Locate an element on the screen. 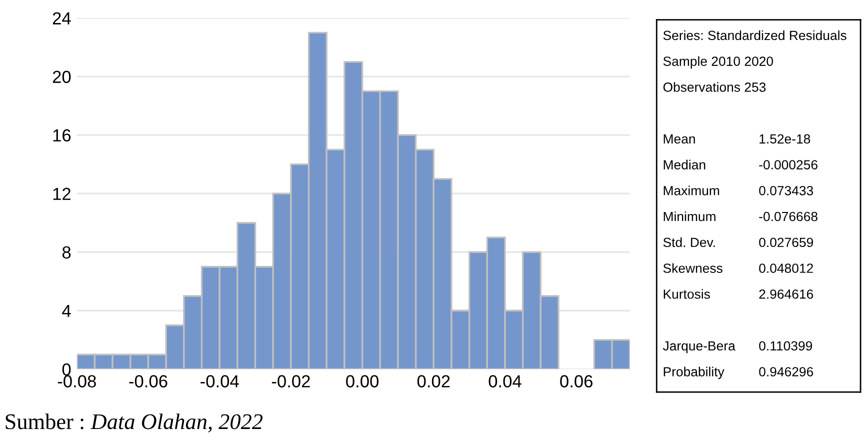  text: Median -0.000256 is located at coordinates (741, 165).